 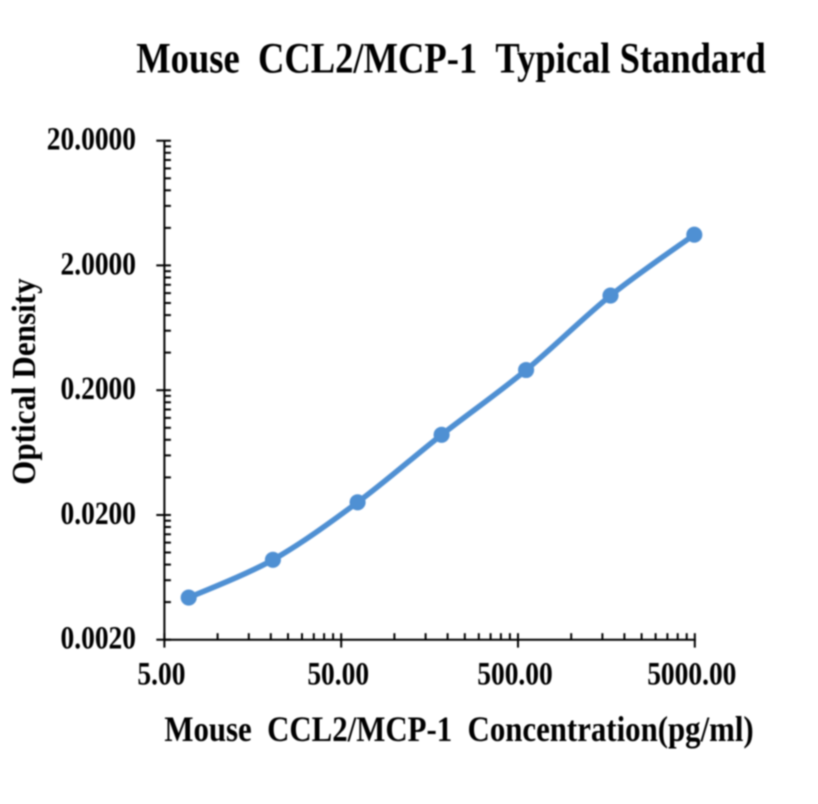 What do you see at coordinates (161, 675) in the screenshot?
I see `svg-text: 5.00` at bounding box center [161, 675].